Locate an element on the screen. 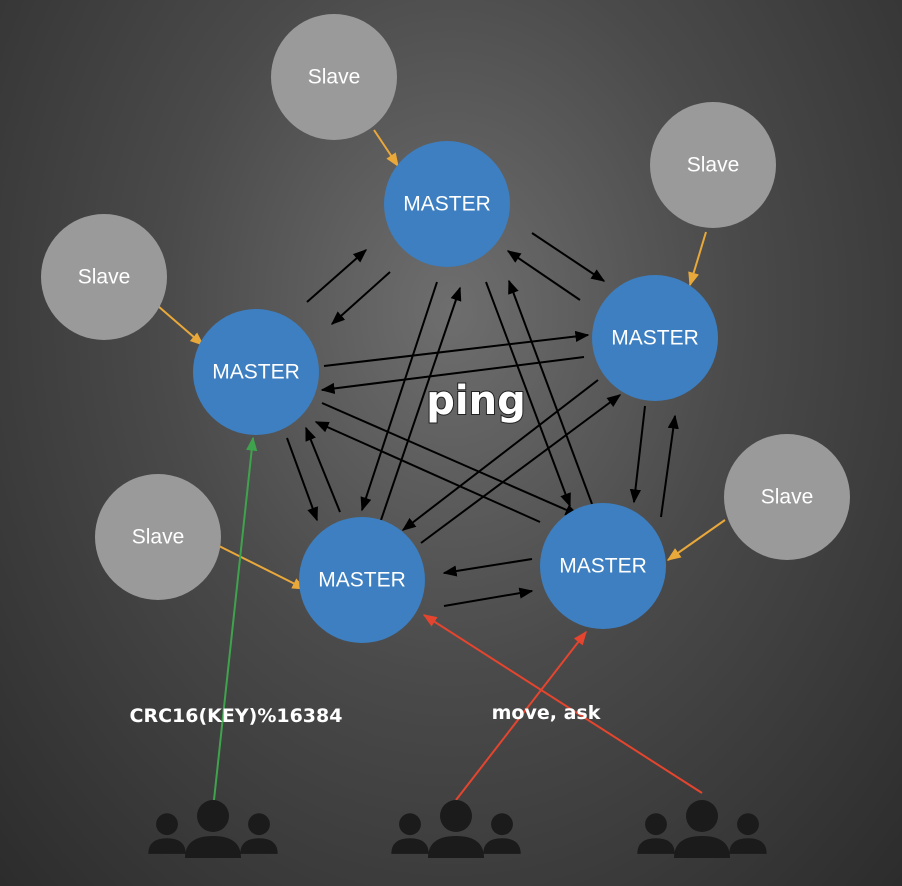 The height and width of the screenshot is (886, 902). redirect-label: move, ask is located at coordinates (546, 713).